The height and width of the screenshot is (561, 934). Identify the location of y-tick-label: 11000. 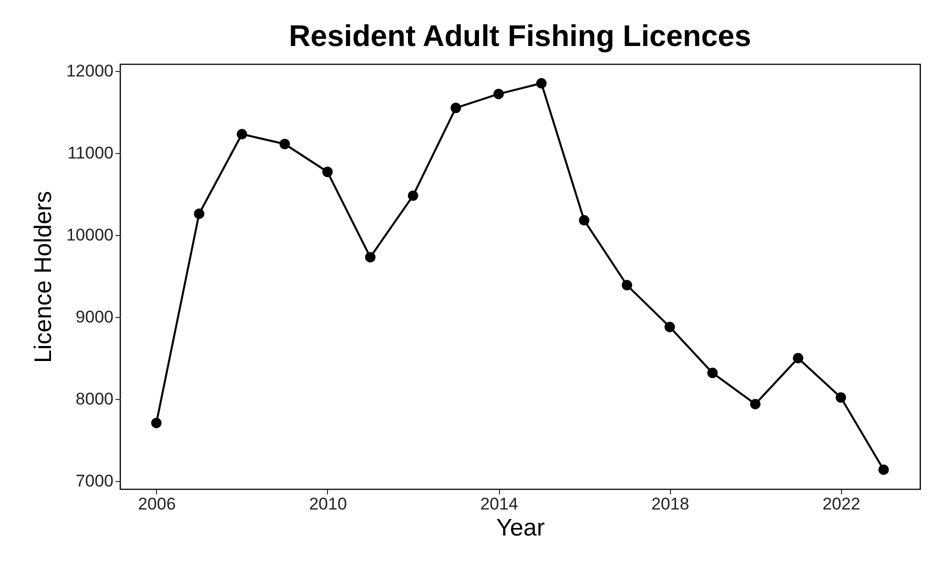
(90, 153).